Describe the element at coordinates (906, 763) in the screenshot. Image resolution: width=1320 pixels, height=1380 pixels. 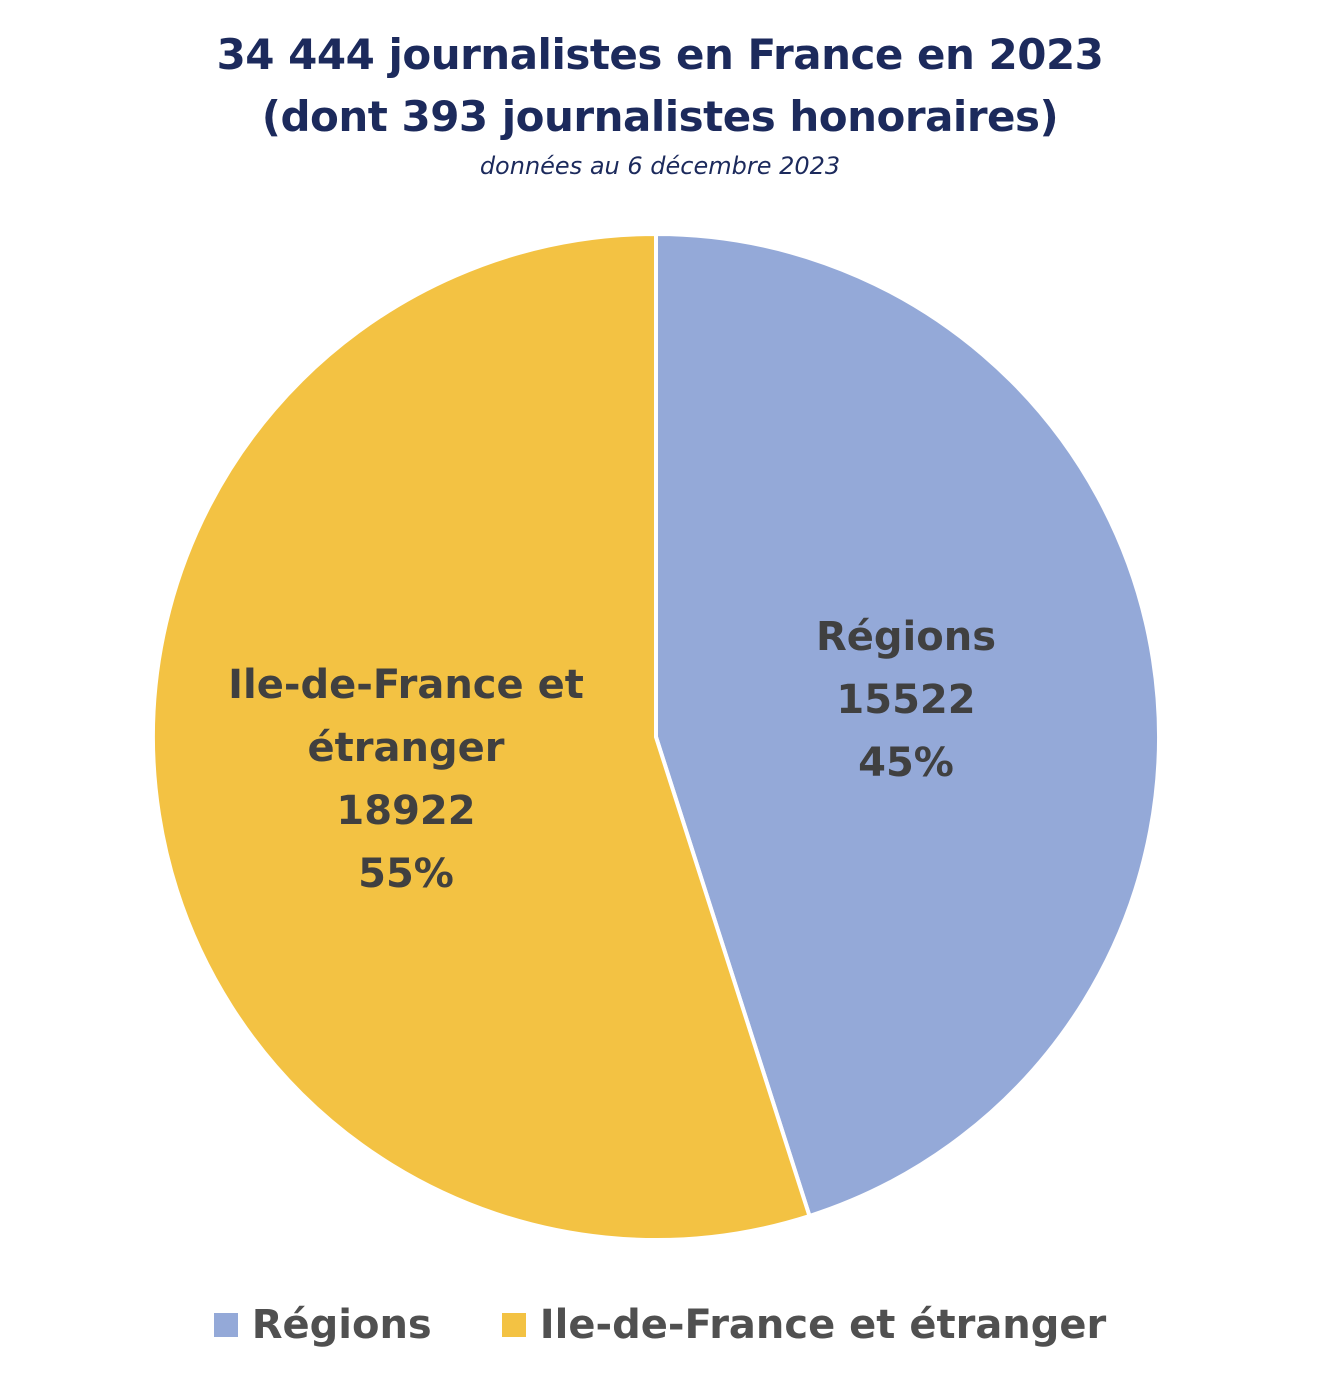
I see `slice-label-0-line-2: 45%` at that location.